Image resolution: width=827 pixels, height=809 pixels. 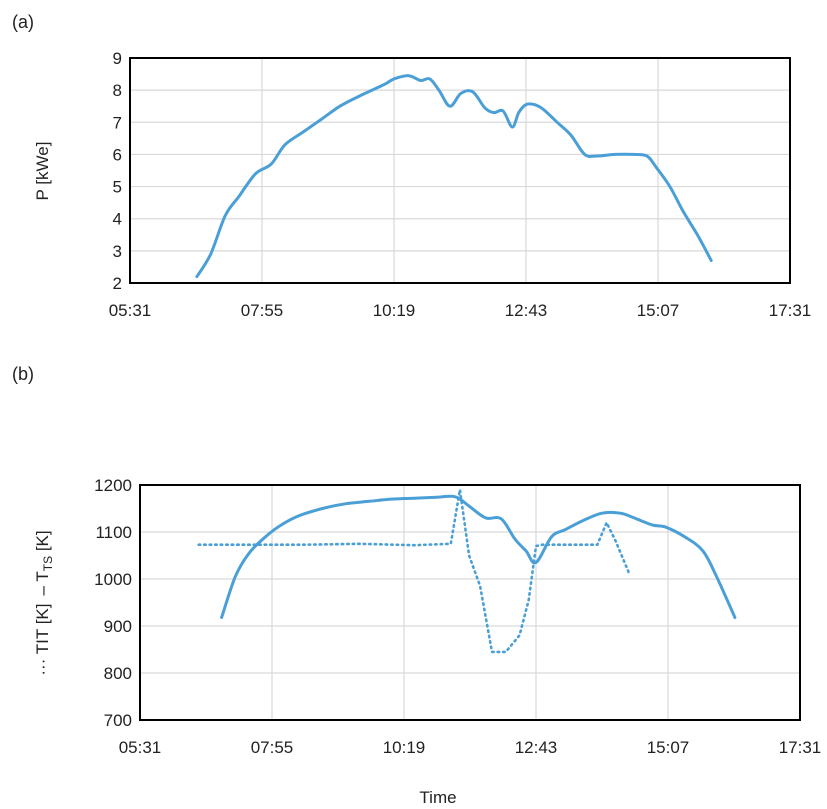 What do you see at coordinates (470, 747) in the screenshot?
I see `panel-b-x-tick-labels: 05:31 07:55 10:19 12:43 15:07 17:31` at bounding box center [470, 747].